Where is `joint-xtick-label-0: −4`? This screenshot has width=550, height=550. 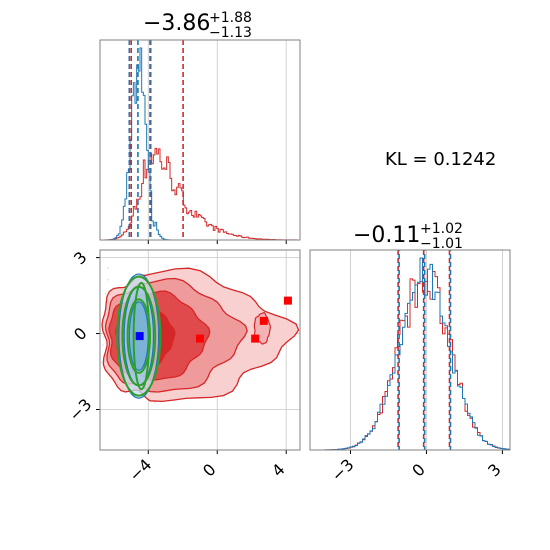
joint-xtick-label-0: −4 is located at coordinates (140, 470).